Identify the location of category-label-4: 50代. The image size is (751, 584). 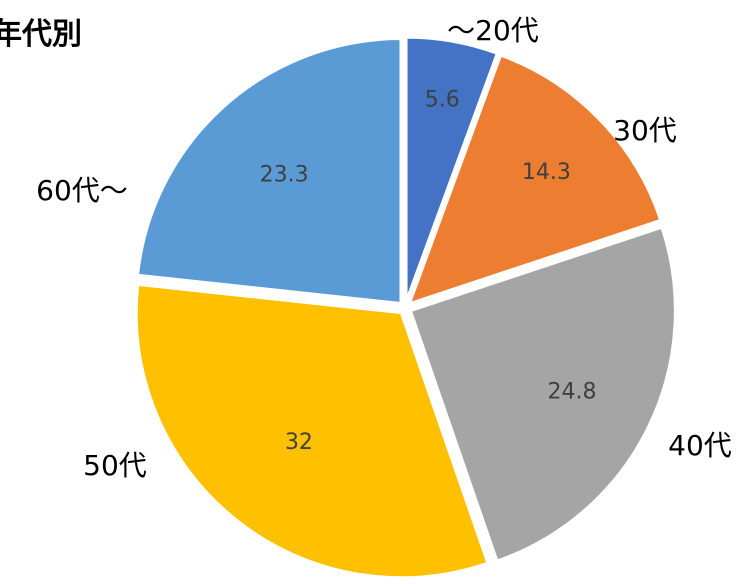
(115, 465).